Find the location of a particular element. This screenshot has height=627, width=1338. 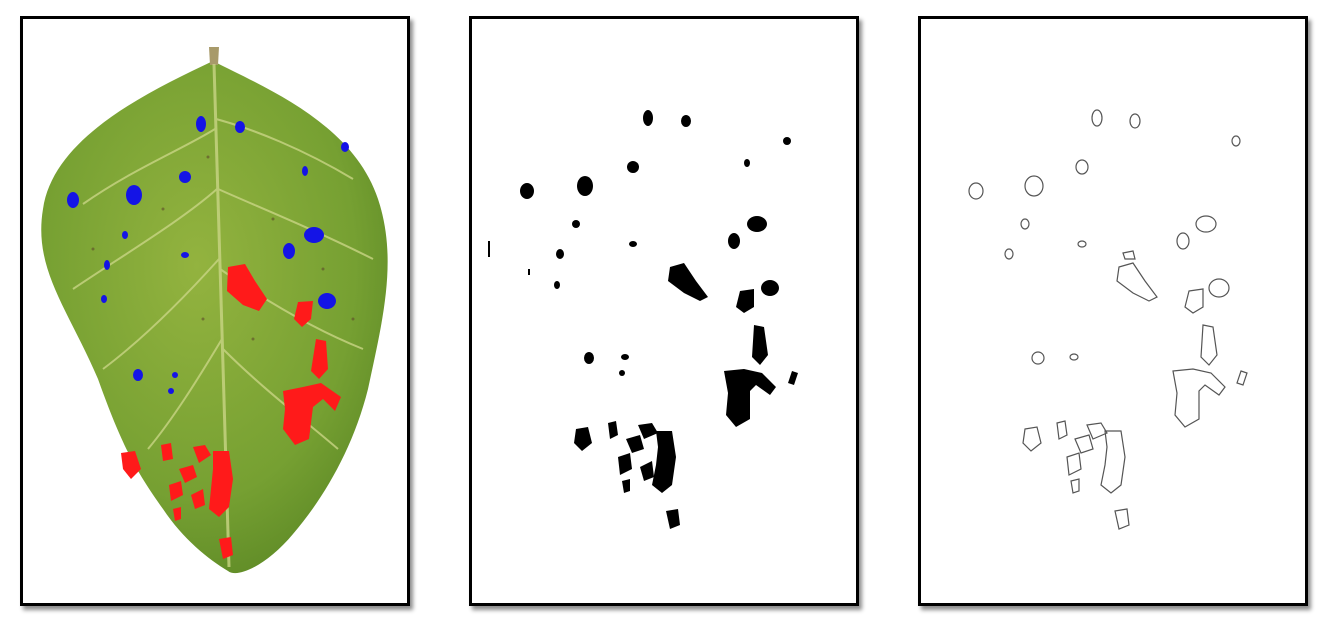

blue-lesions is located at coordinates (208, 255).